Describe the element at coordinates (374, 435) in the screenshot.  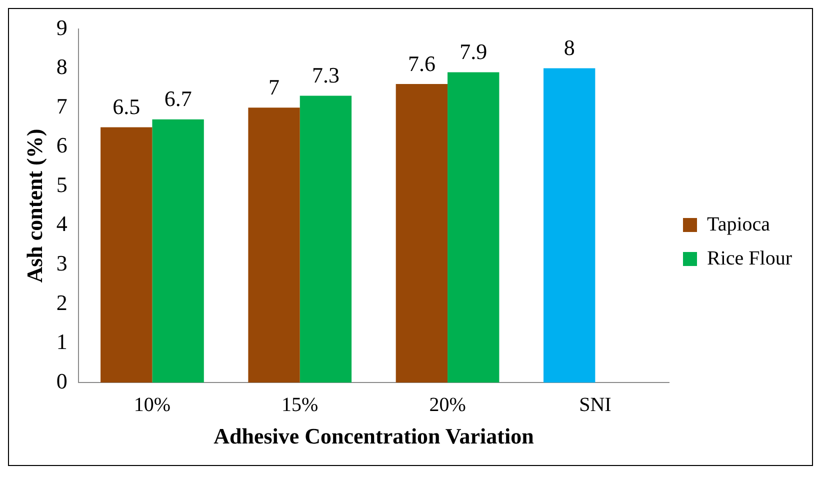
I see `x-axis-title: Adhesive Concentration Variation` at that location.